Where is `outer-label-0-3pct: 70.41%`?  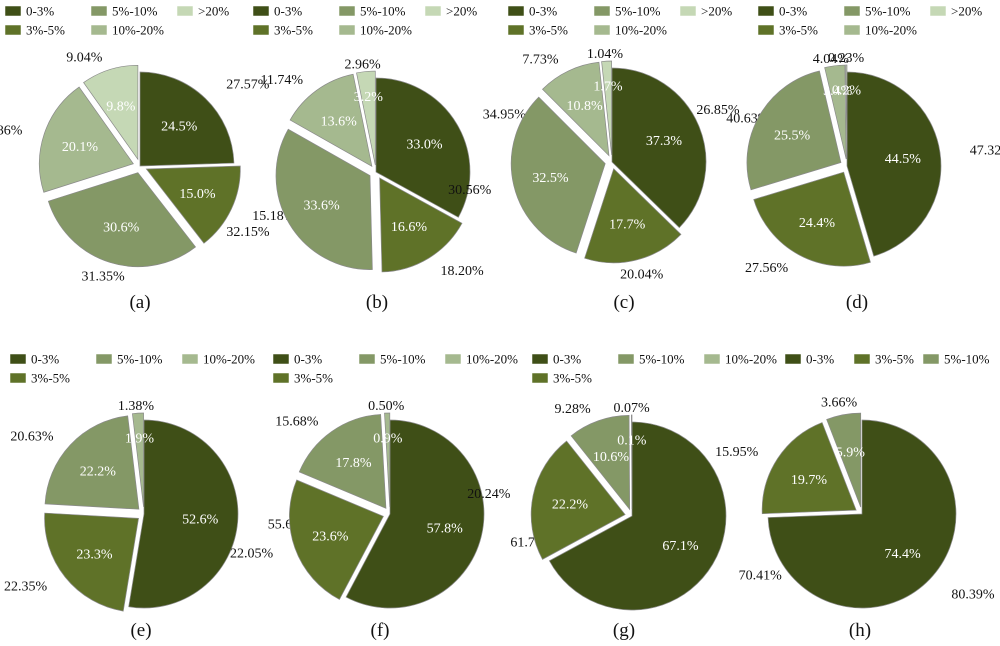 outer-label-0-3pct: 70.41% is located at coordinates (761, 576).